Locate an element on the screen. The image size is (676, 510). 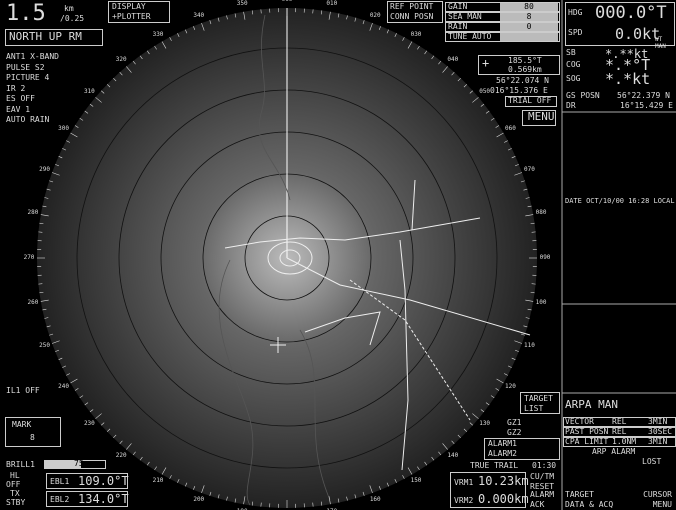
bearing-label: 300 is located at coordinates (63, 128).